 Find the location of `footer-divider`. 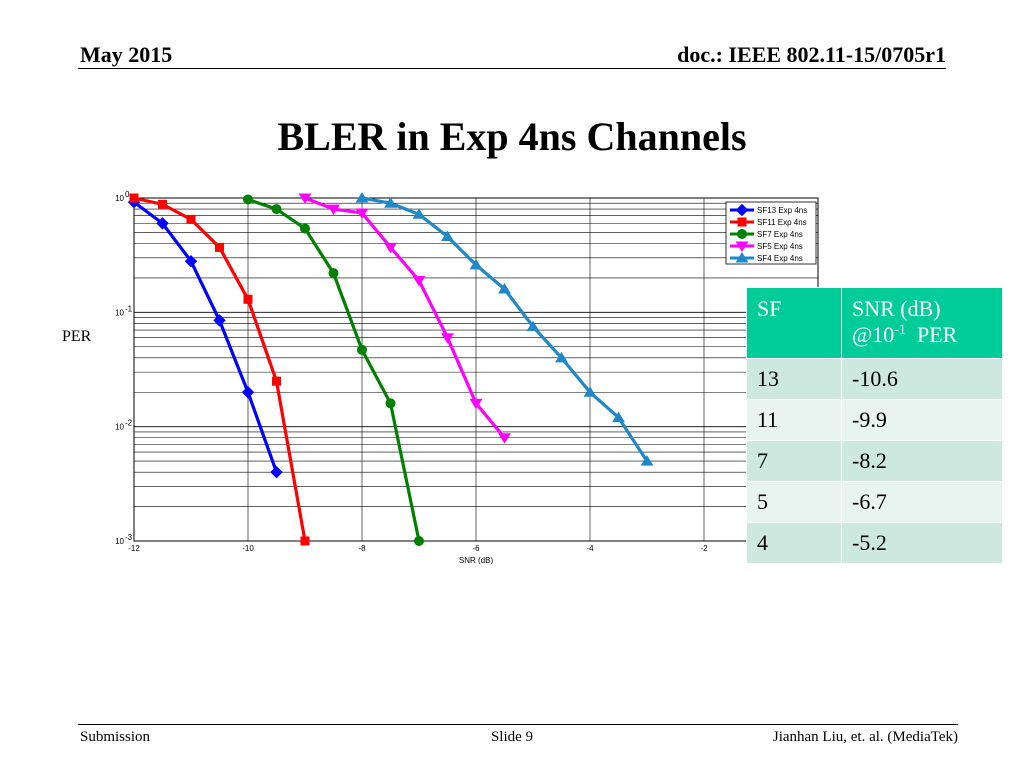

footer-divider is located at coordinates (518, 724).